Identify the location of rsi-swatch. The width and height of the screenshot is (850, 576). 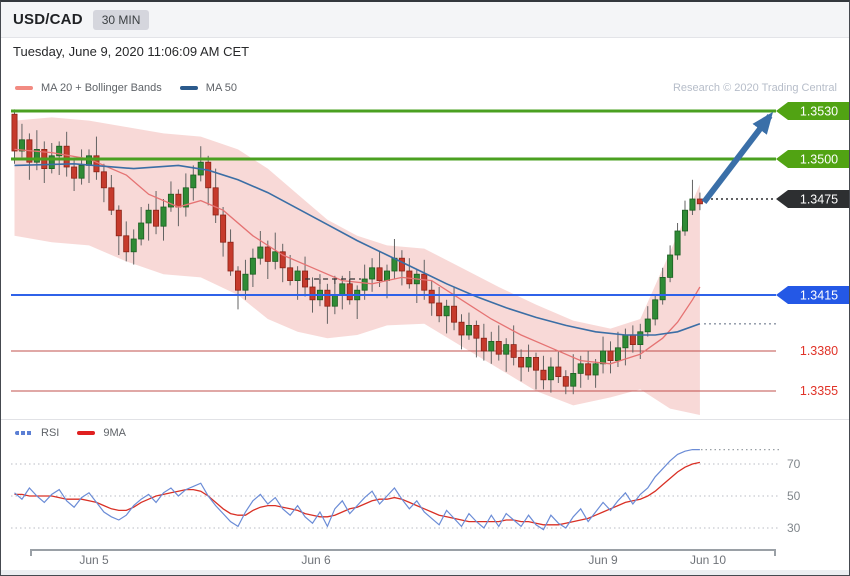
(24, 433).